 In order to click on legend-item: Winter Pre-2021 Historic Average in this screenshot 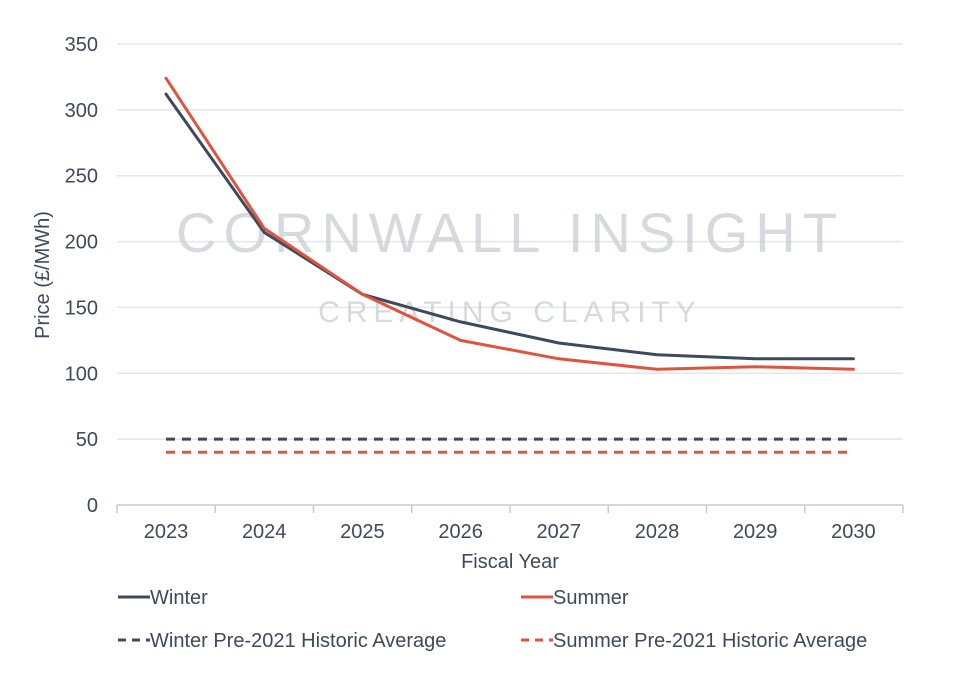, I will do `click(282, 641)`.